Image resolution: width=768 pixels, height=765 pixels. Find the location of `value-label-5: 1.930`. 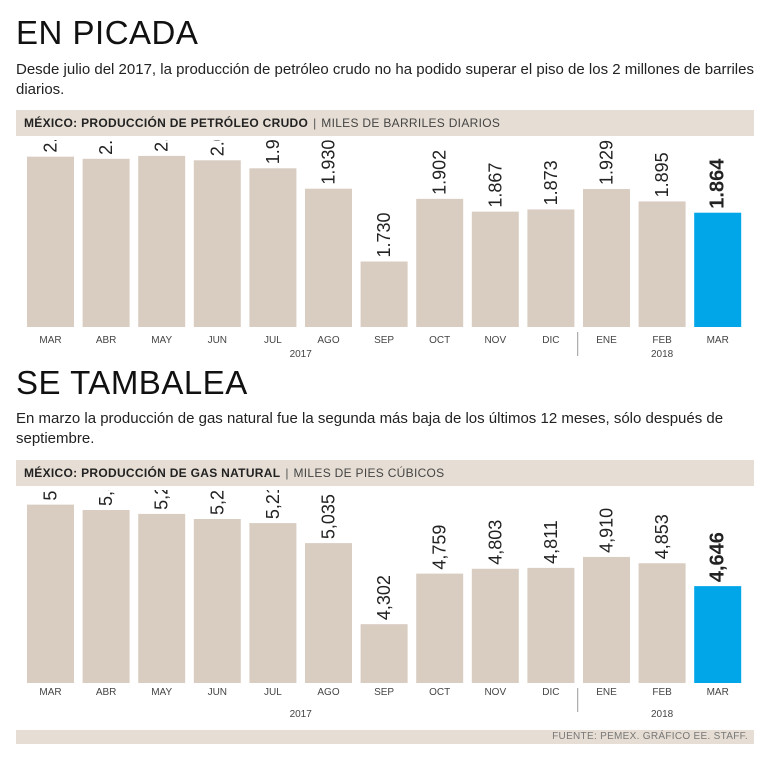

value-label-5: 1.930 is located at coordinates (329, 162).